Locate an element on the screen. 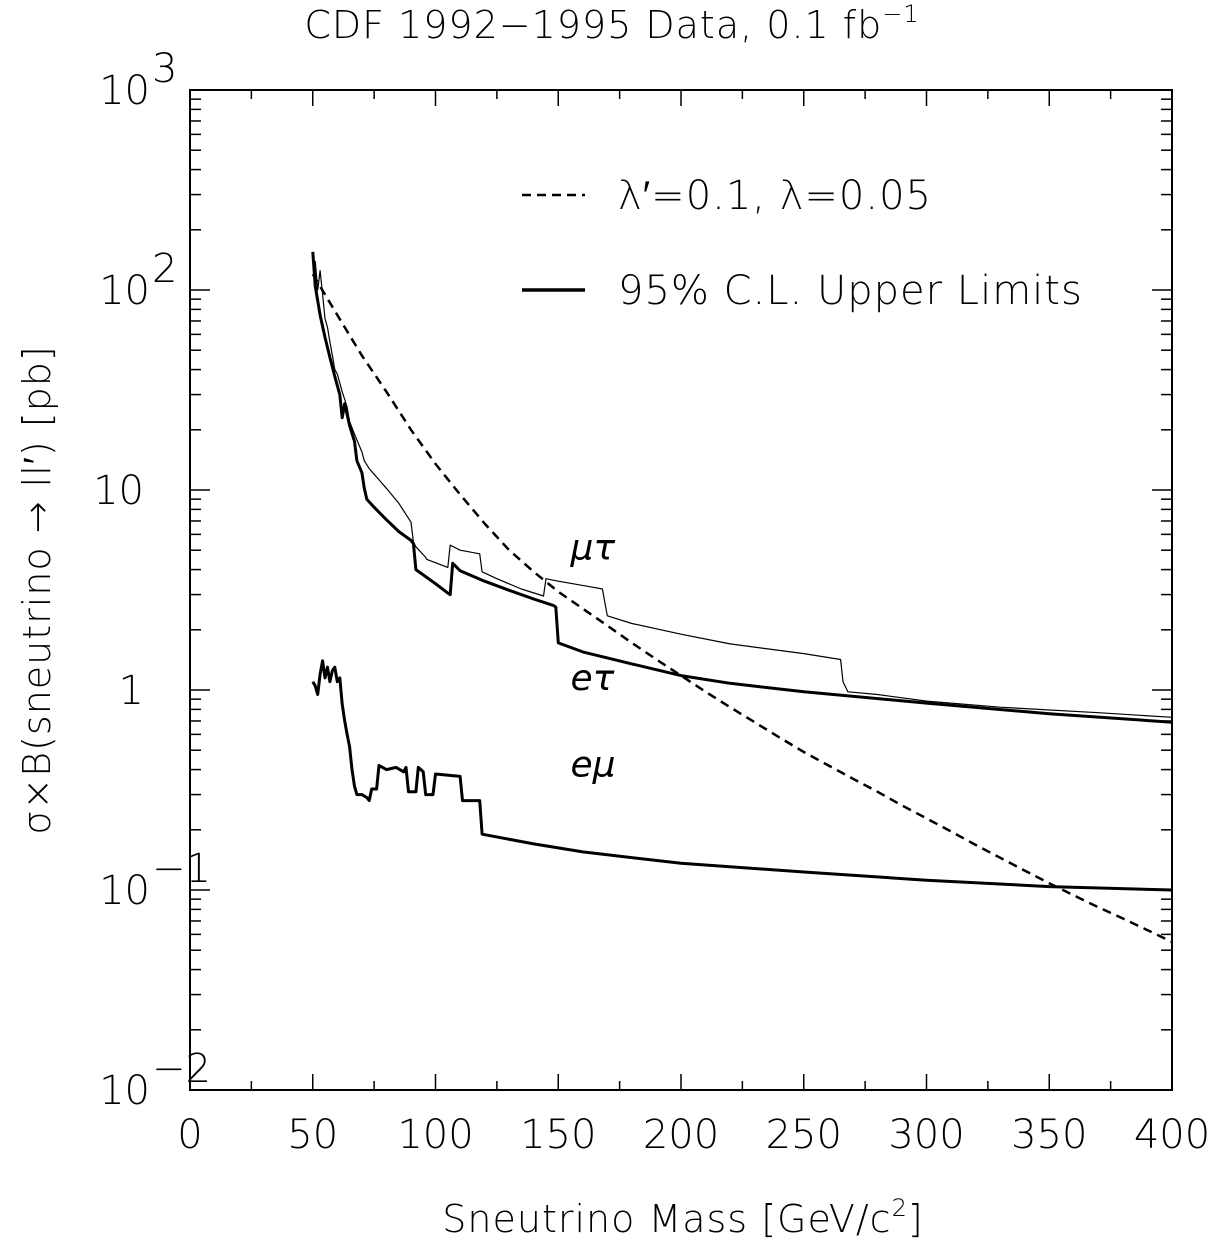 This screenshot has height=1247, width=1228. legend-label: 95% C.L. Upper Limits is located at coordinates (850, 291).